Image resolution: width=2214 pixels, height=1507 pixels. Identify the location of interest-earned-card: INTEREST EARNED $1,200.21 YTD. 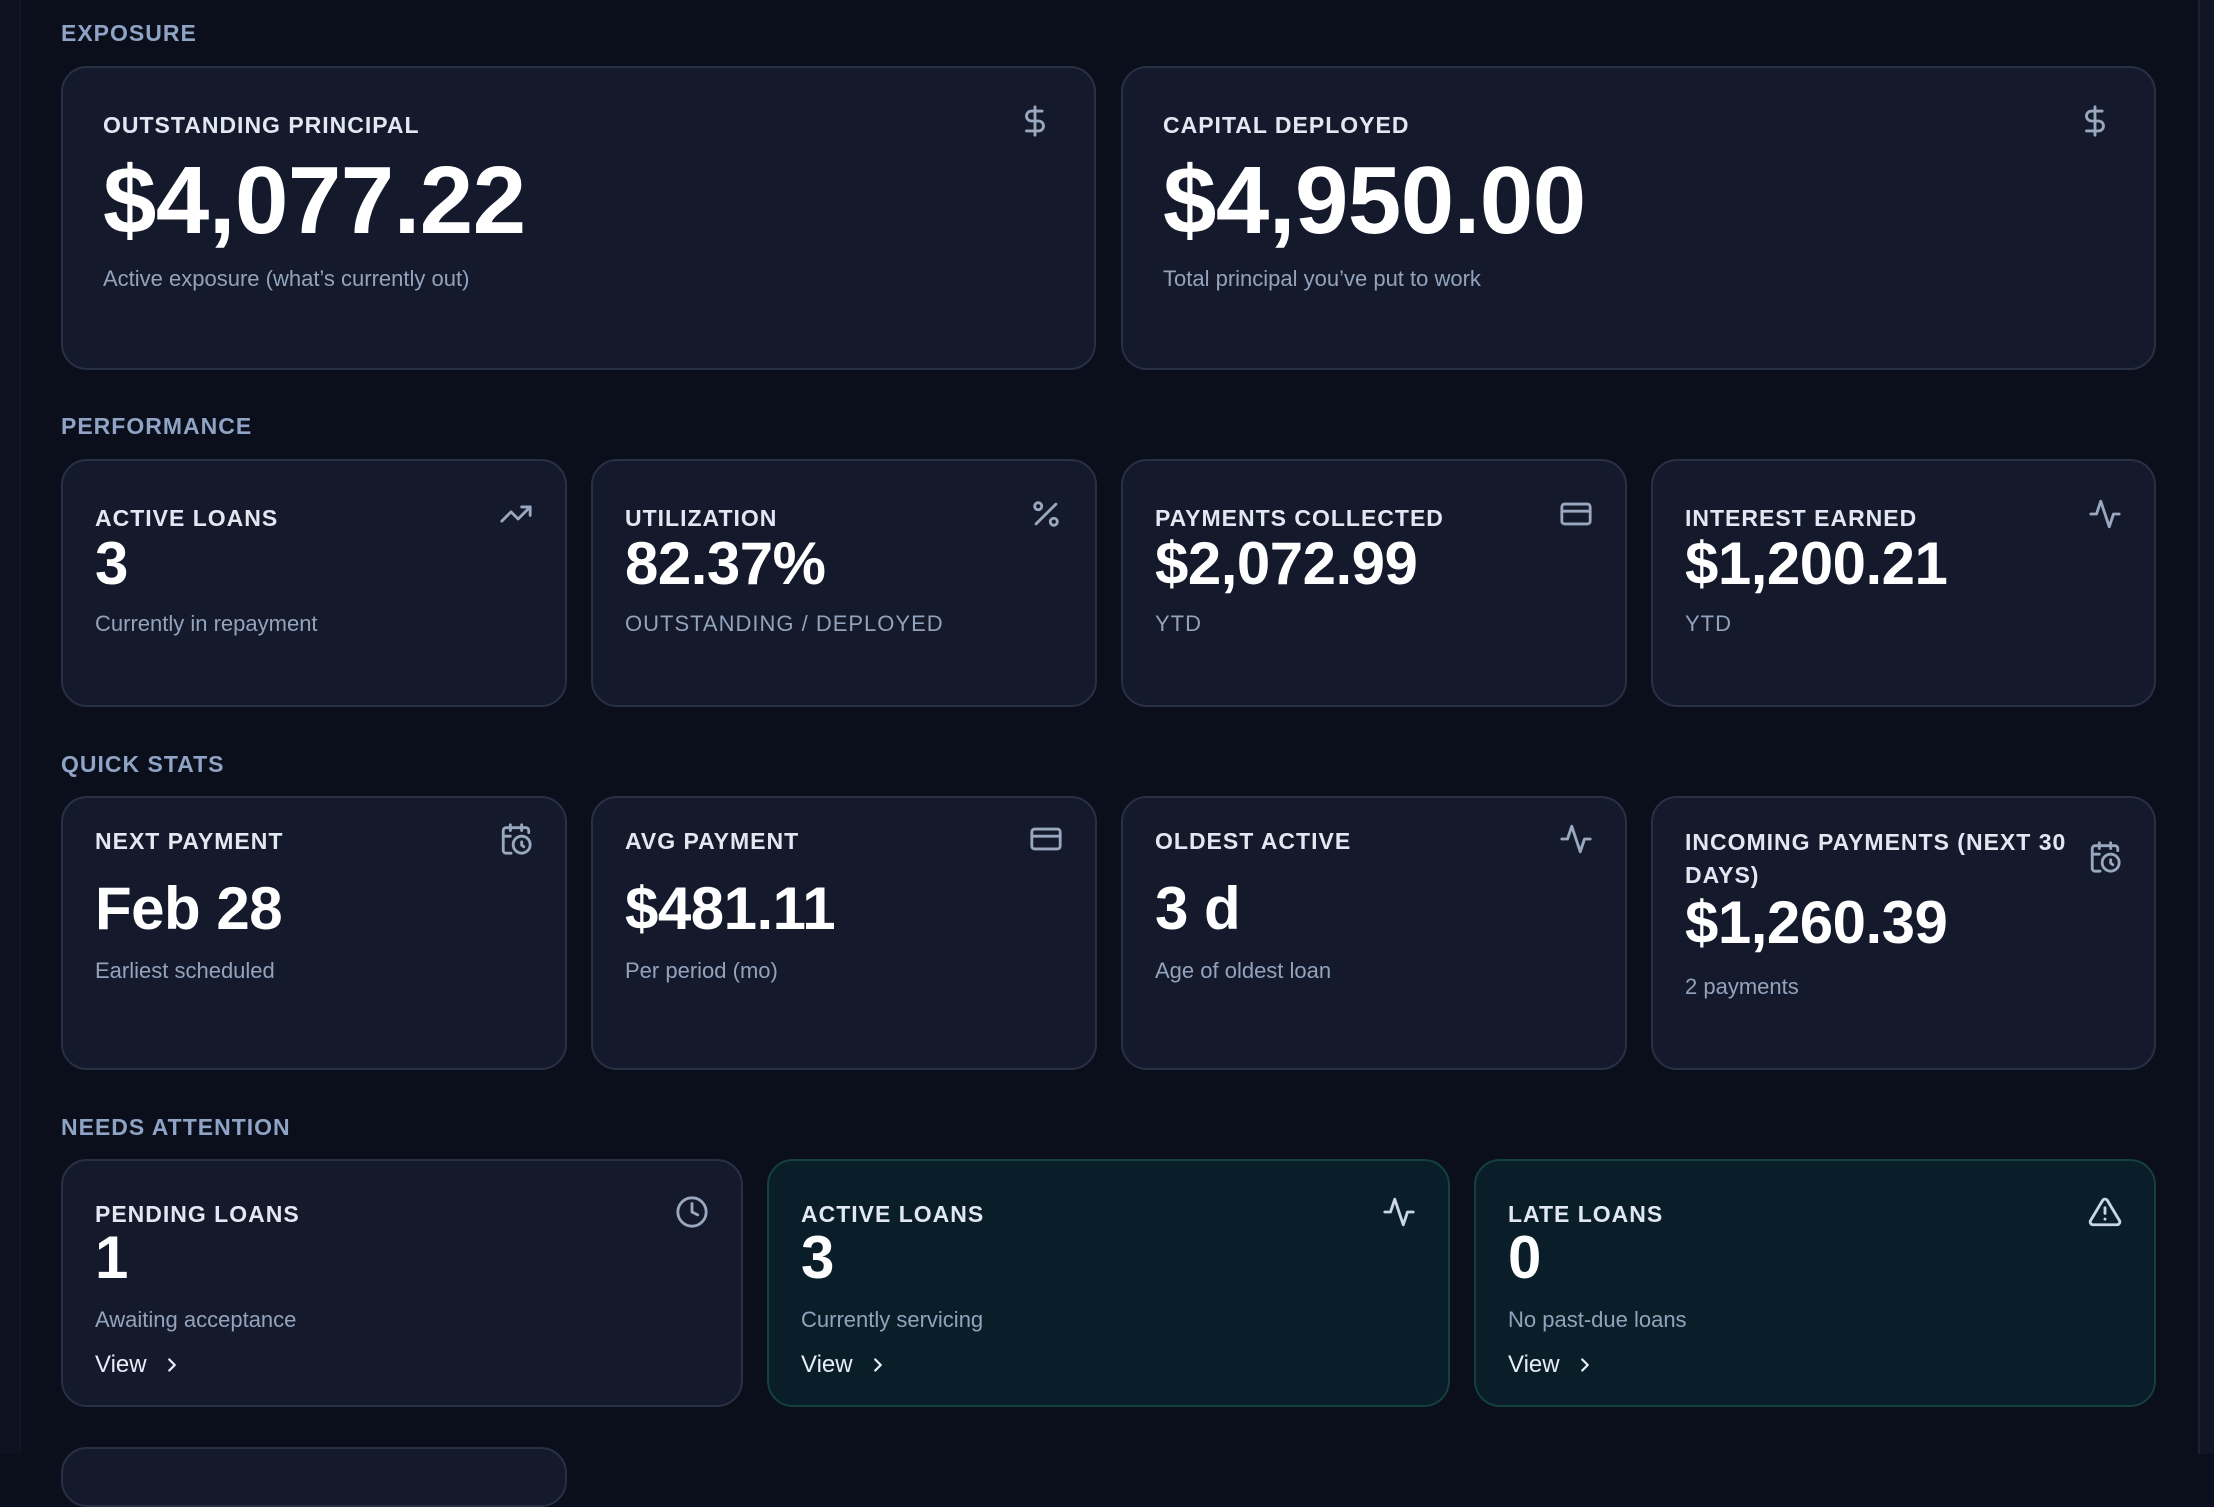
(1903, 583).